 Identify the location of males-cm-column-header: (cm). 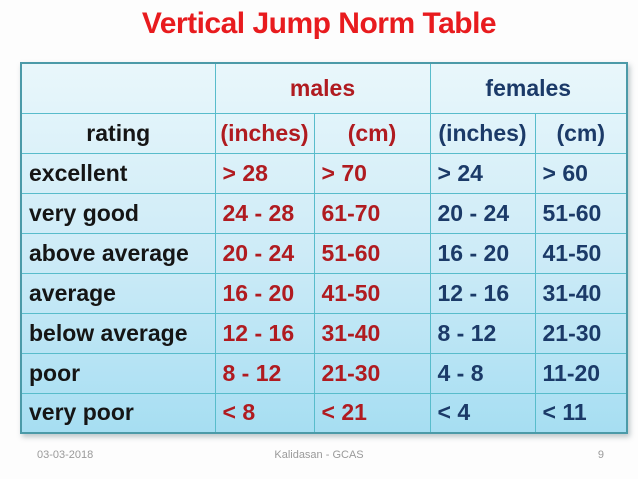
(372, 133).